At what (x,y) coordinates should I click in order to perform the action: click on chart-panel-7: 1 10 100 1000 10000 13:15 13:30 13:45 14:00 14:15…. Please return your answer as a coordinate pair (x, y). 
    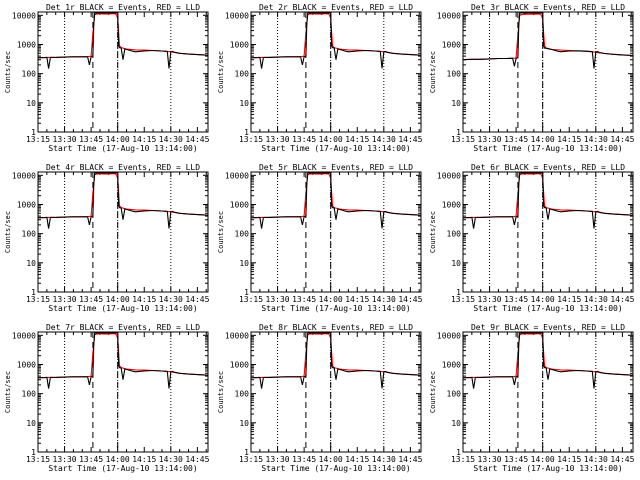
    Looking at the image, I should click on (107, 398).